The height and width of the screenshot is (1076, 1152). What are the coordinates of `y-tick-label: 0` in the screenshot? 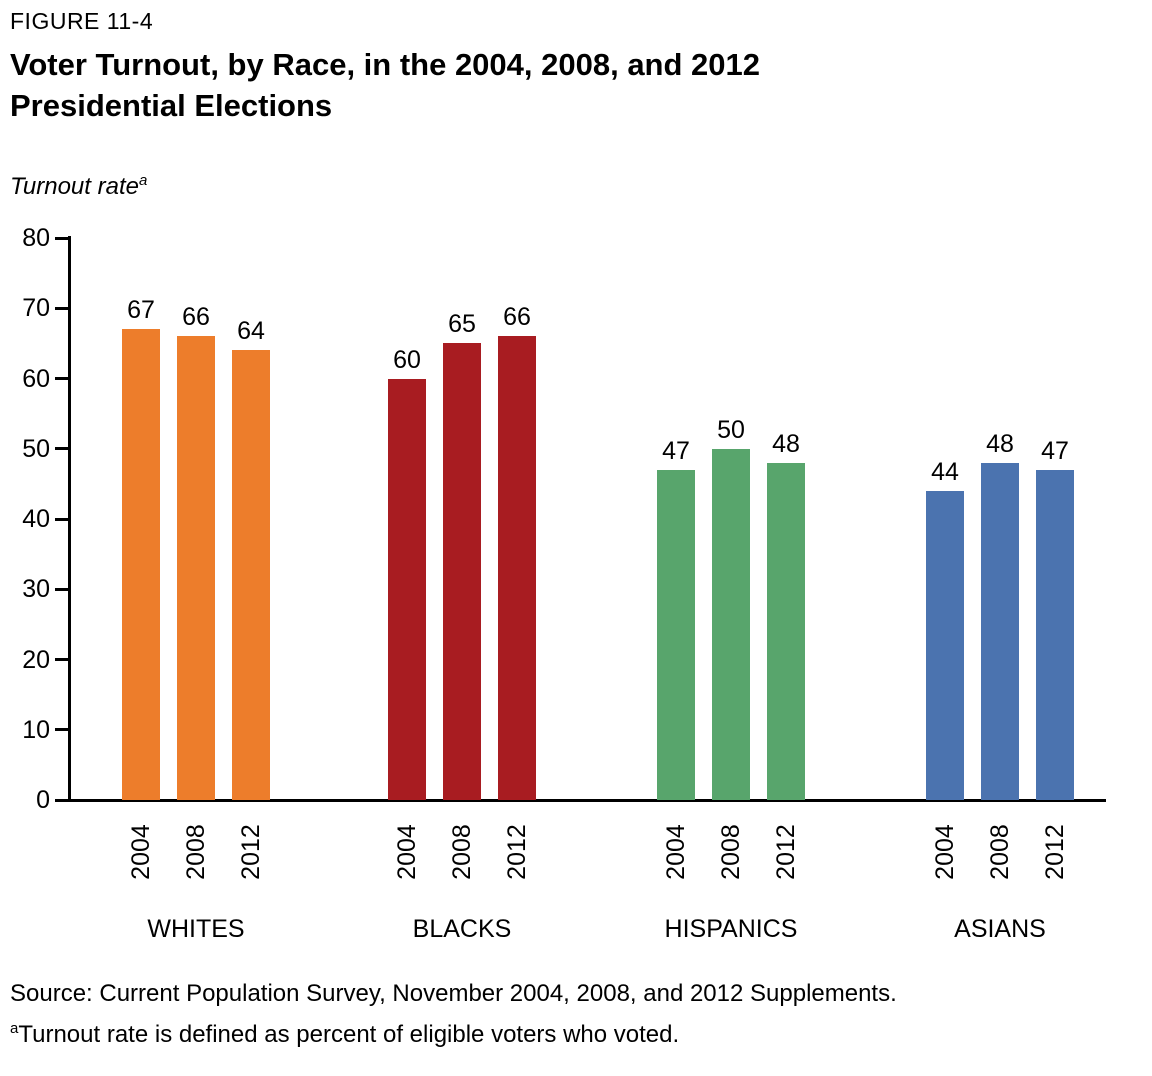 It's located at (43, 800).